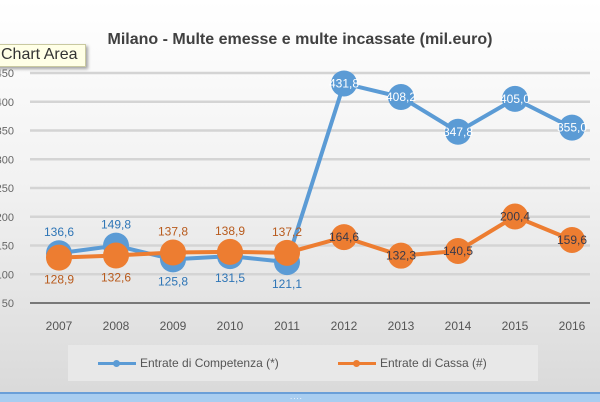 The width and height of the screenshot is (600, 402). I want to click on legend-marker-blue, so click(117, 363).